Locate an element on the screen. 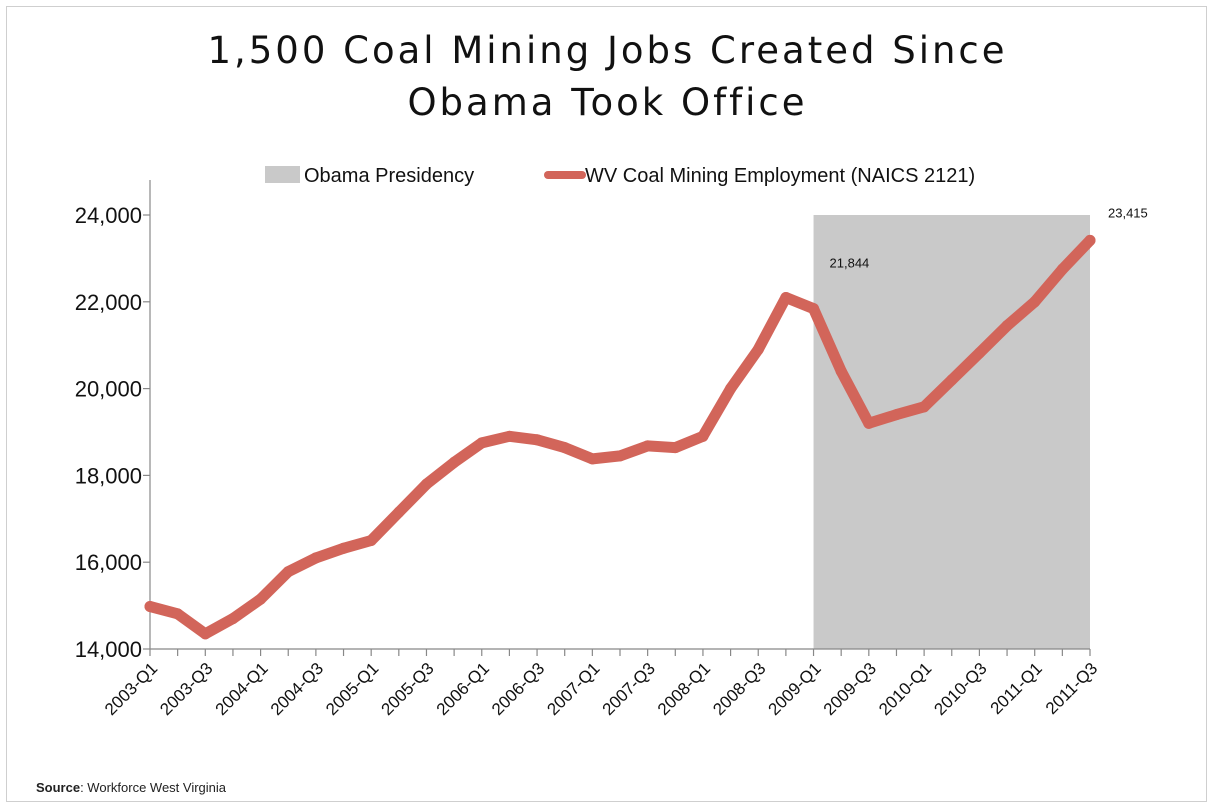 The image size is (1215, 810). x-tick-label: 2008-Q3 is located at coordinates (739, 689).